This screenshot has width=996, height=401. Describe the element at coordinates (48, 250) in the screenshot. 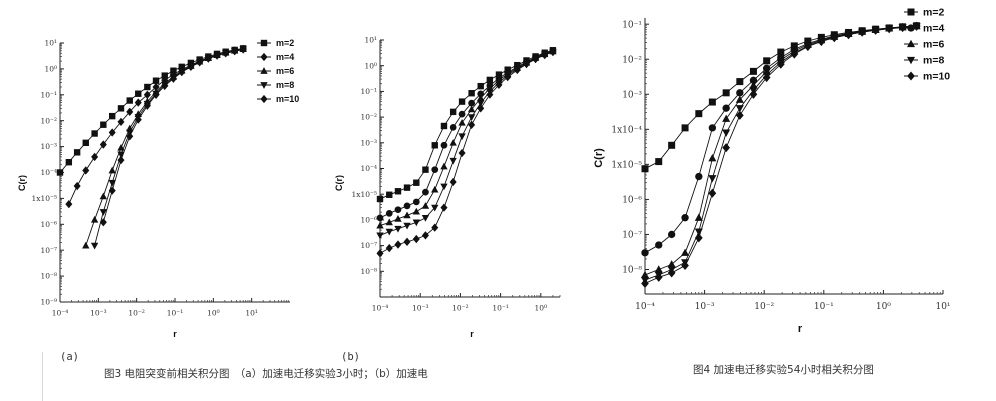

I see `y-tick-label: 10⁻⁷` at that location.